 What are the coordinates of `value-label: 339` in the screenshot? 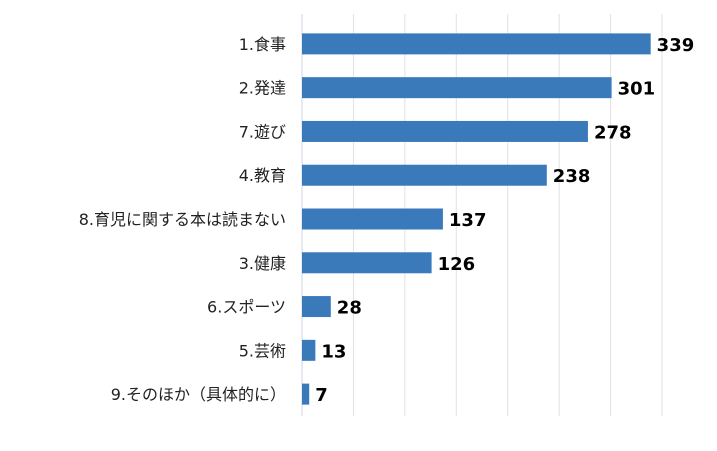 It's located at (676, 45).